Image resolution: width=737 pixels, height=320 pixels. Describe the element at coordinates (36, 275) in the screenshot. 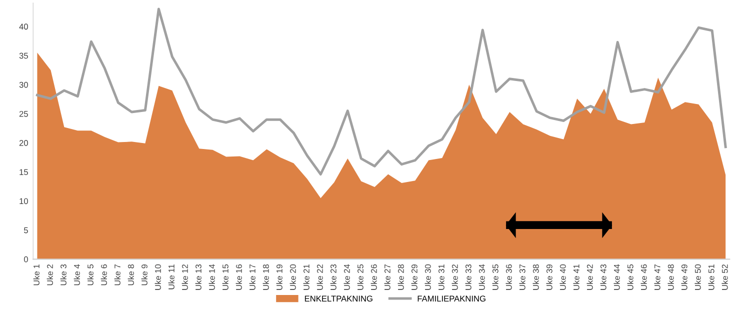

I see `x-tick-label: Uke 1` at that location.